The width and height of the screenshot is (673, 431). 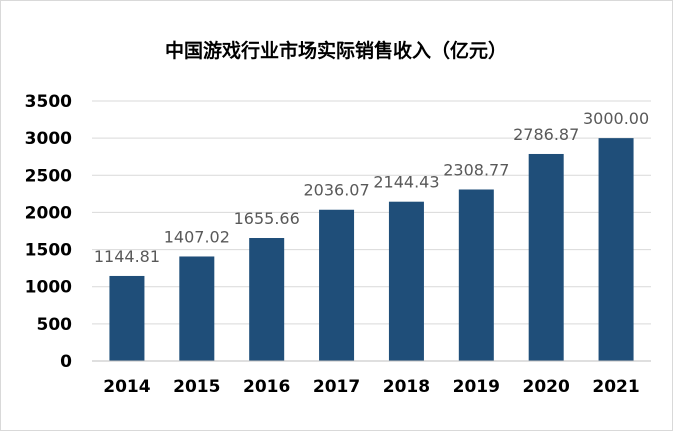 I want to click on y-tick-label: 1000, so click(x=48, y=288).